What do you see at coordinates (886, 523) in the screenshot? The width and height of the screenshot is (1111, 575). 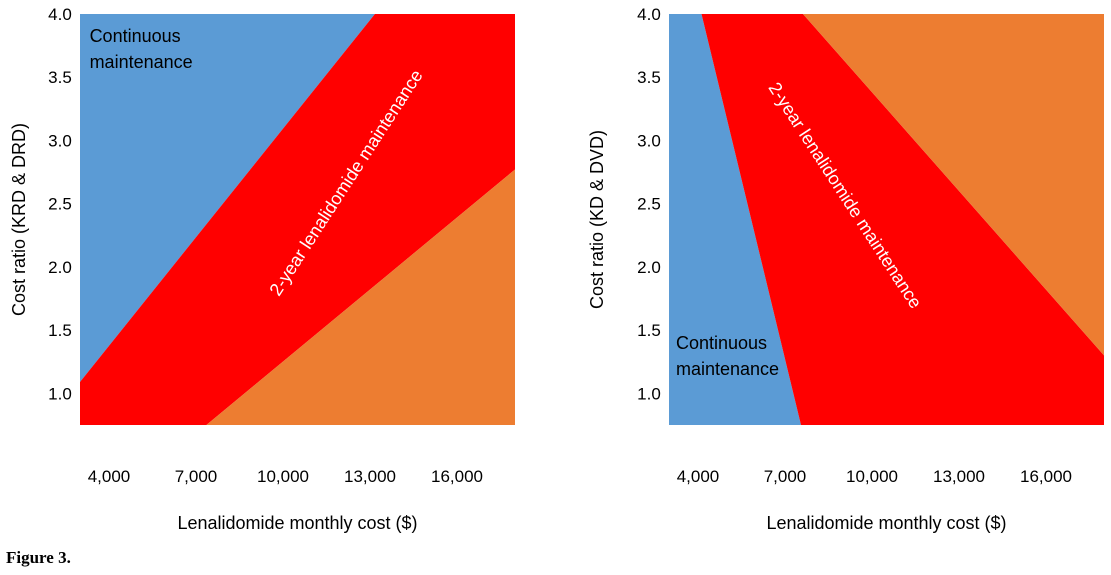 I see `right-x-axis-label: Lenalidomide monthly cost ($)` at bounding box center [886, 523].